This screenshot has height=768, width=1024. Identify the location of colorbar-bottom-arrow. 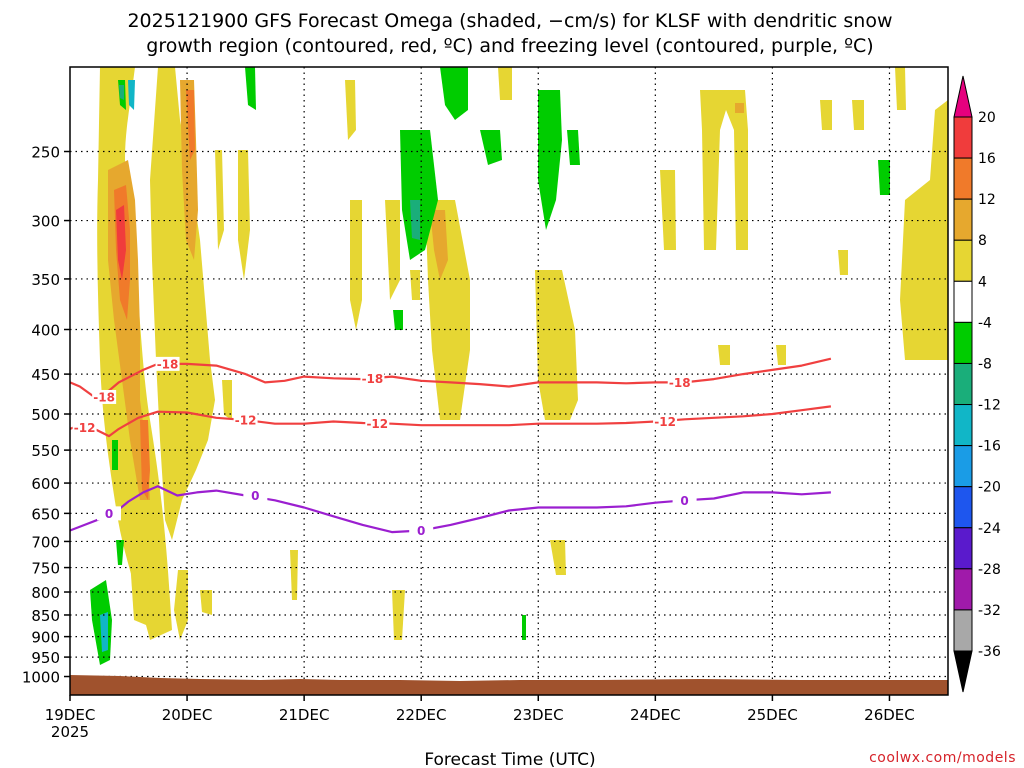
(963, 671).